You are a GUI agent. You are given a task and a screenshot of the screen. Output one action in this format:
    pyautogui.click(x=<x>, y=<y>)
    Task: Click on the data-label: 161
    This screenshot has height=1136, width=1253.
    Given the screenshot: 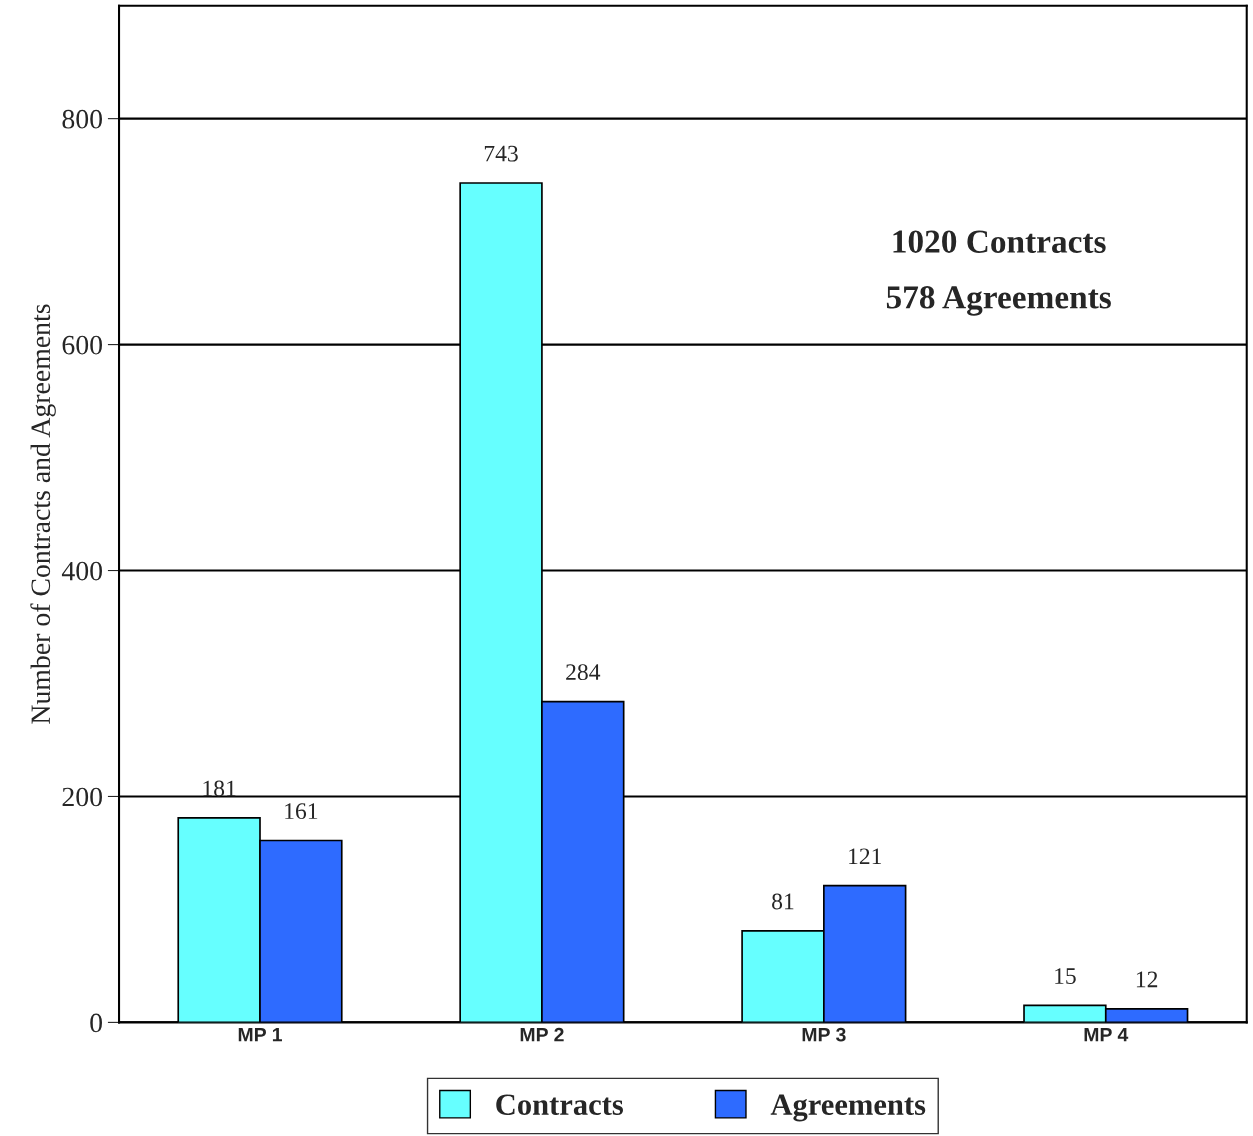 What is the action you would take?
    pyautogui.click(x=301, y=811)
    